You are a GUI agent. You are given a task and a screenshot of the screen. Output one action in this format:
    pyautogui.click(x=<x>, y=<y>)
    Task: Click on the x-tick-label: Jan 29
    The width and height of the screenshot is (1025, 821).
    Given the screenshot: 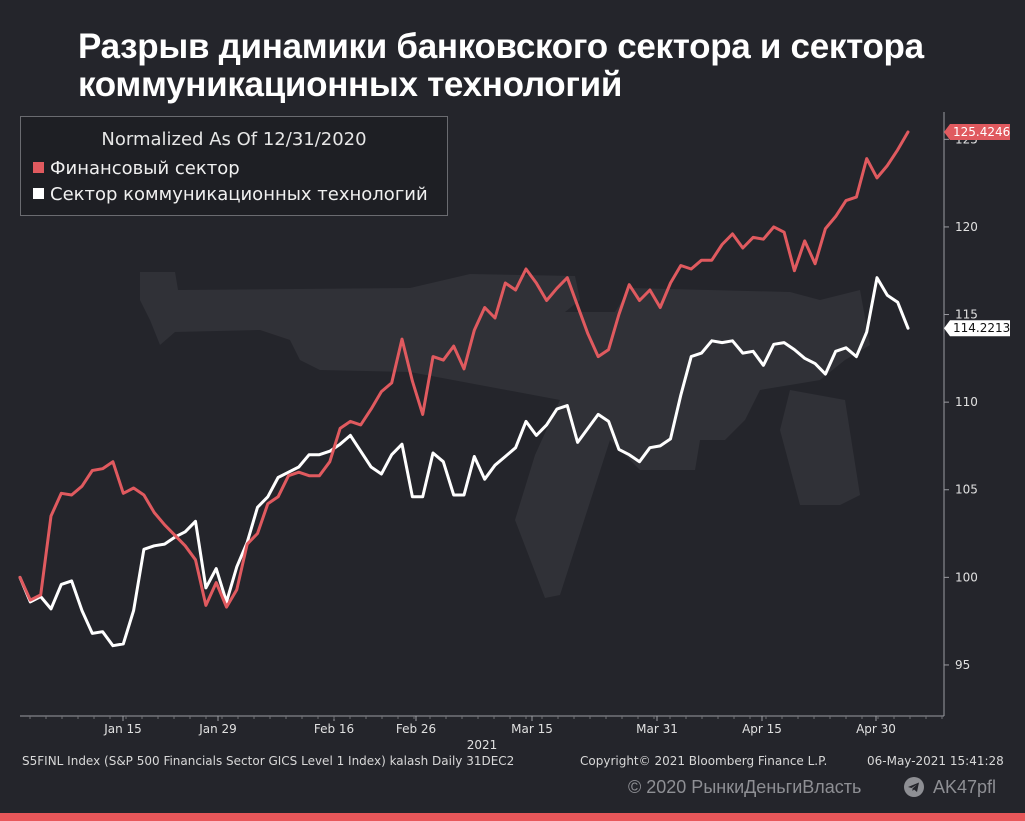 What is the action you would take?
    pyautogui.click(x=217, y=729)
    